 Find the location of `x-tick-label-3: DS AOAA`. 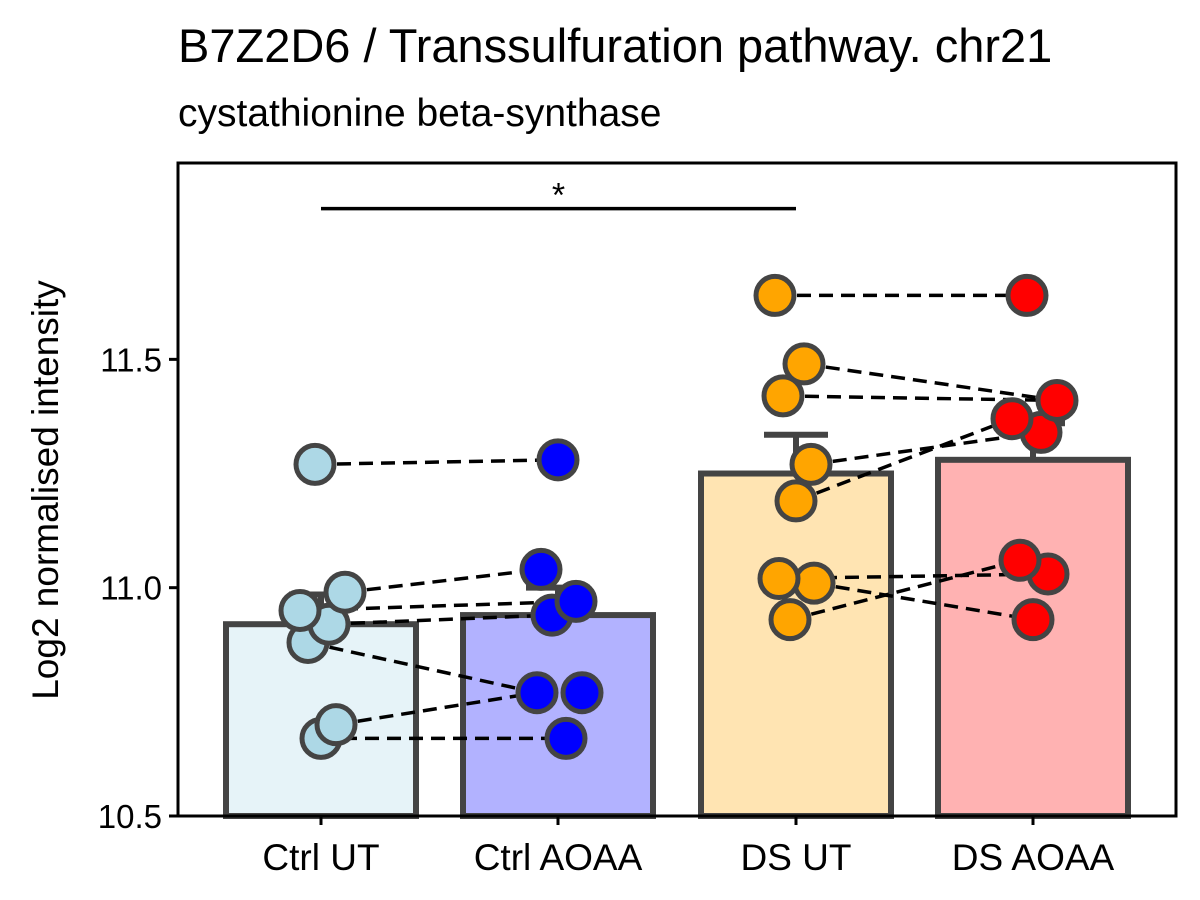

x-tick-label-3: DS AOAA is located at coordinates (1033, 857).